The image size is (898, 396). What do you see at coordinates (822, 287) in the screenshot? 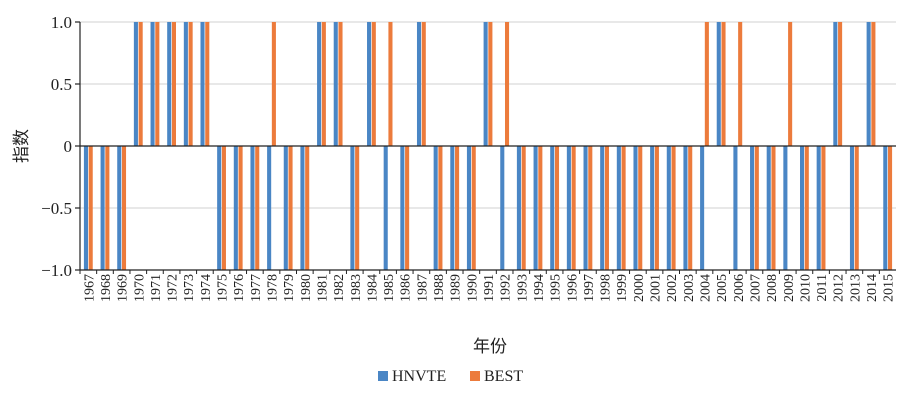
I see `x-tick-label-2011: 2011` at bounding box center [822, 287].